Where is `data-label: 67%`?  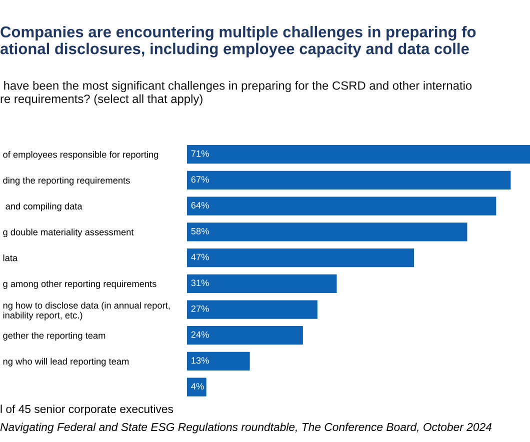 data-label: 67% is located at coordinates (200, 179).